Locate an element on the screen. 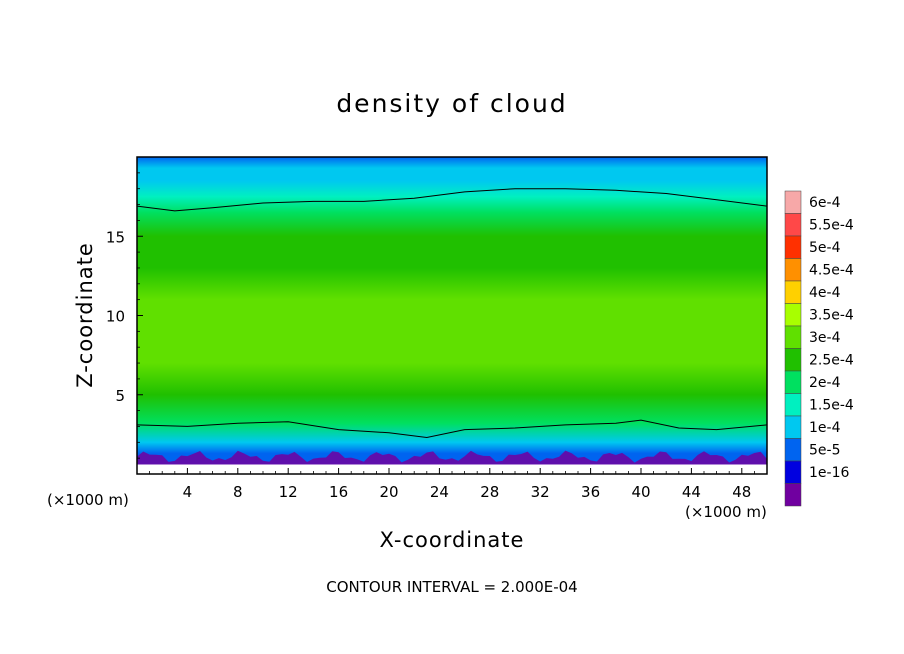  x-tick-label: 24 is located at coordinates (439, 492).